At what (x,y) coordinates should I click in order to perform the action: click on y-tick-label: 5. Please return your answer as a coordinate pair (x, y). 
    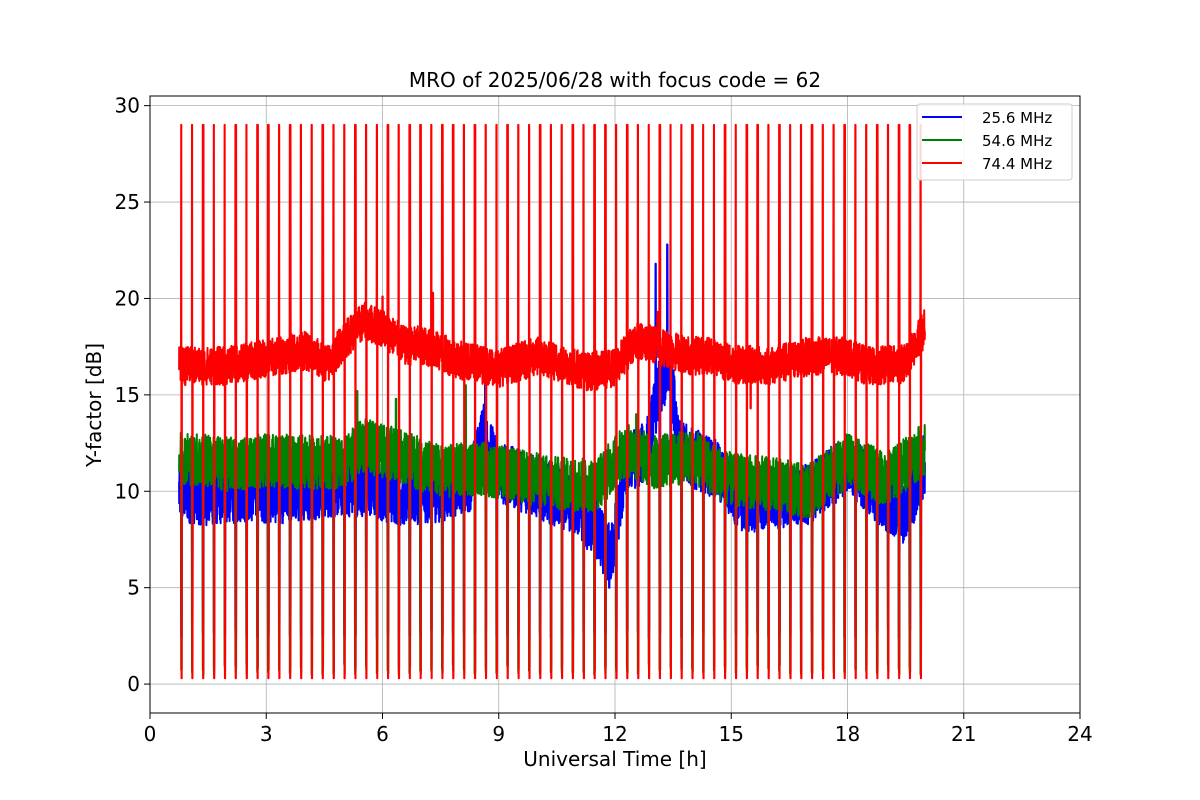
    Looking at the image, I should click on (133, 588).